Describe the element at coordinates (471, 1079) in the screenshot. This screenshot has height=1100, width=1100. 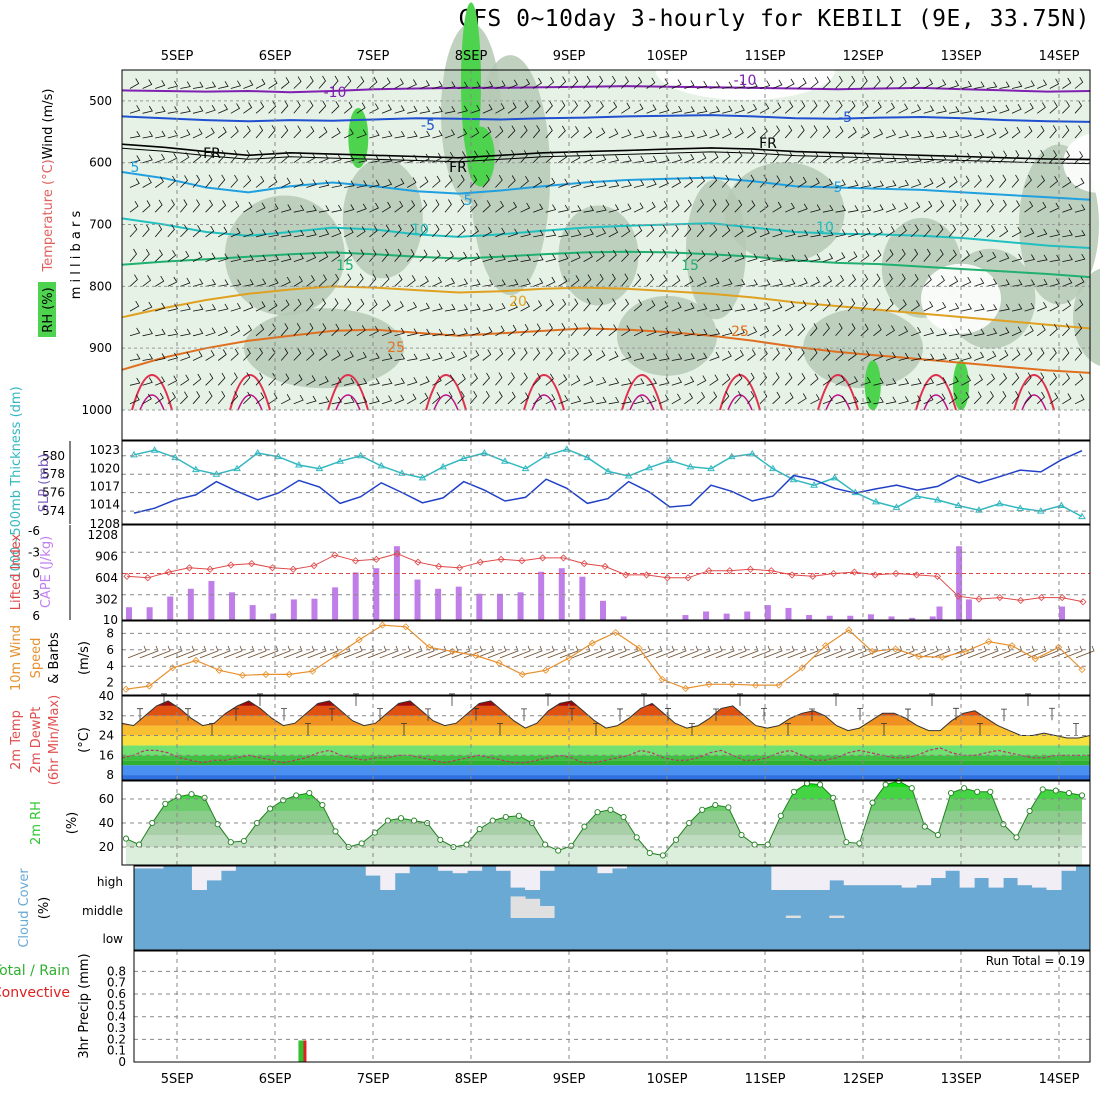
I see `date-label-bottom: 8SEP` at that location.